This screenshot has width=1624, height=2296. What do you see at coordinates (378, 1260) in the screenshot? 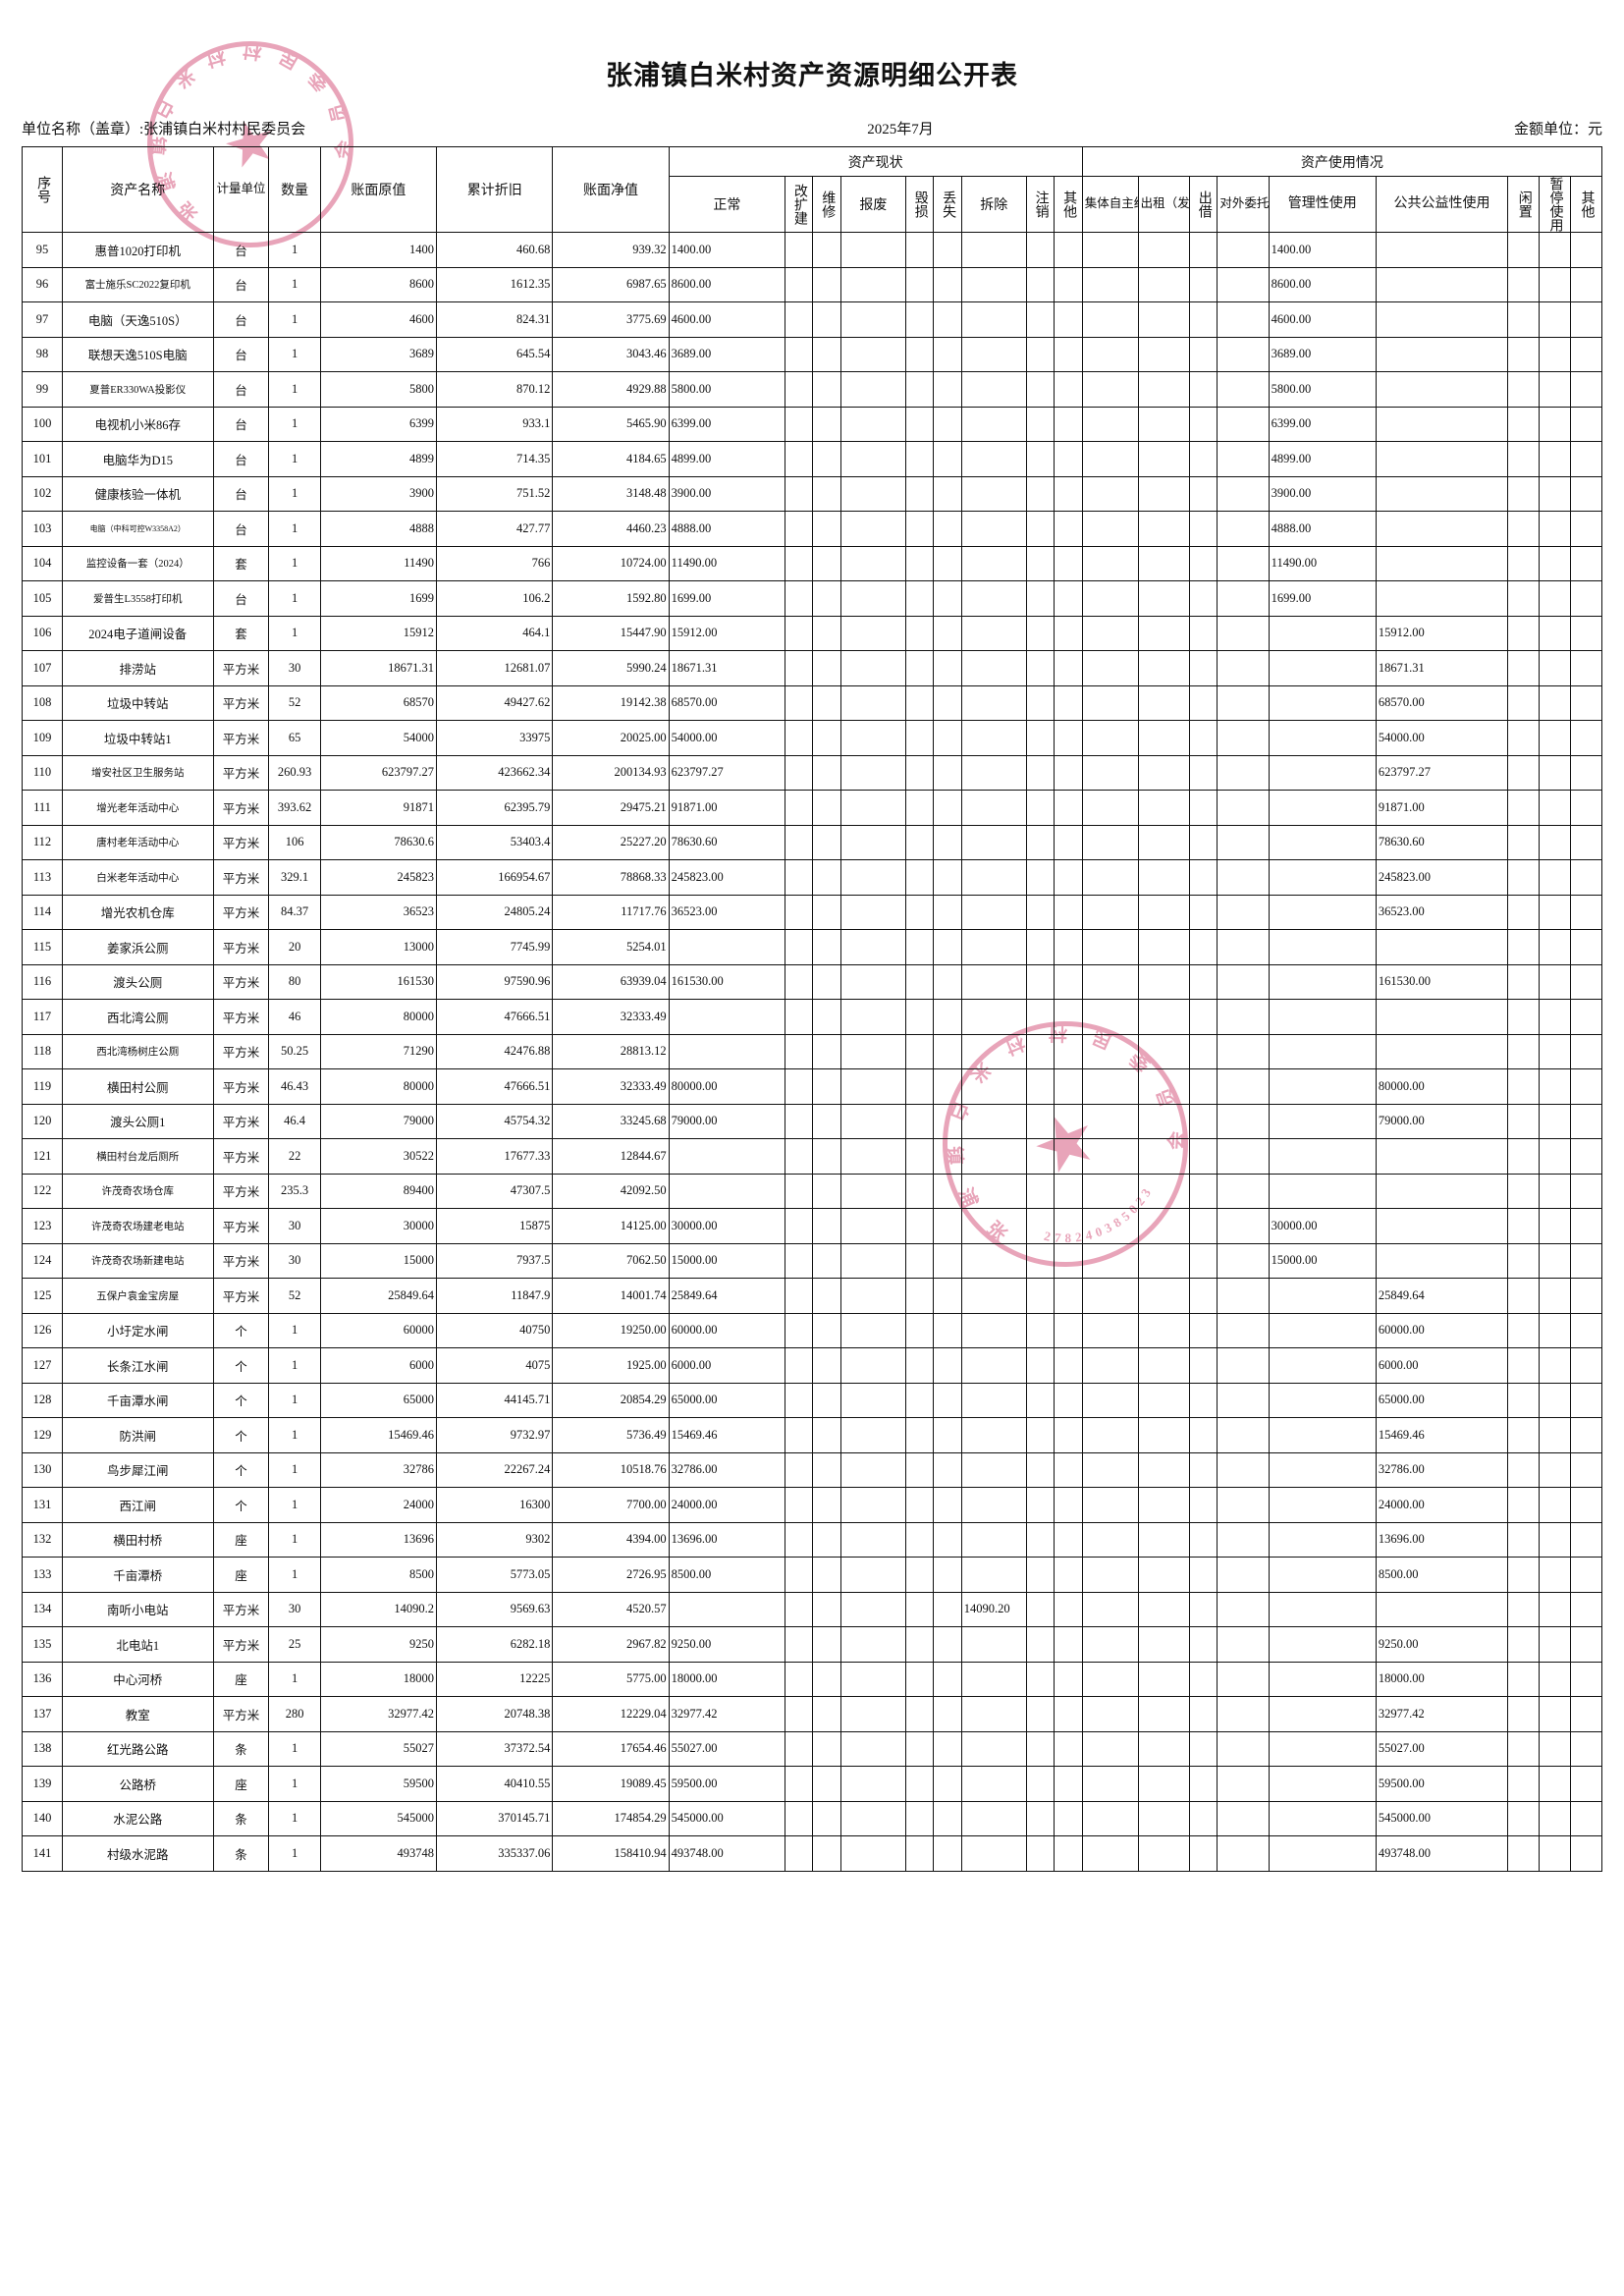
I see `cell-original-value: 15000` at bounding box center [378, 1260].